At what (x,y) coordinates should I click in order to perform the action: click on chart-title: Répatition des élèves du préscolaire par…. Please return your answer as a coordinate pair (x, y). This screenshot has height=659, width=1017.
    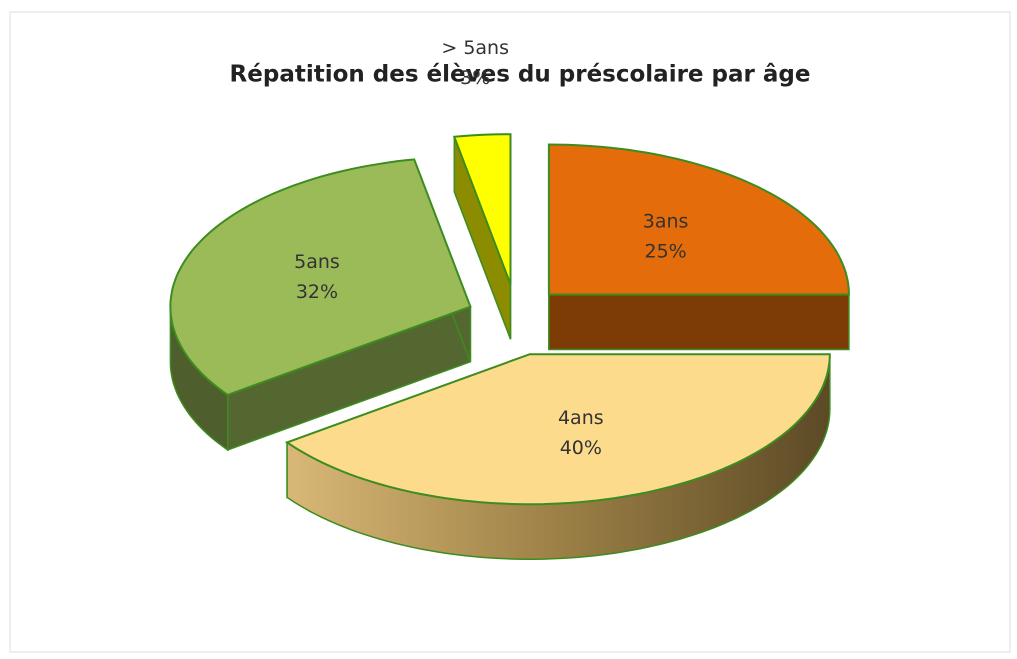
    Looking at the image, I should click on (520, 75).